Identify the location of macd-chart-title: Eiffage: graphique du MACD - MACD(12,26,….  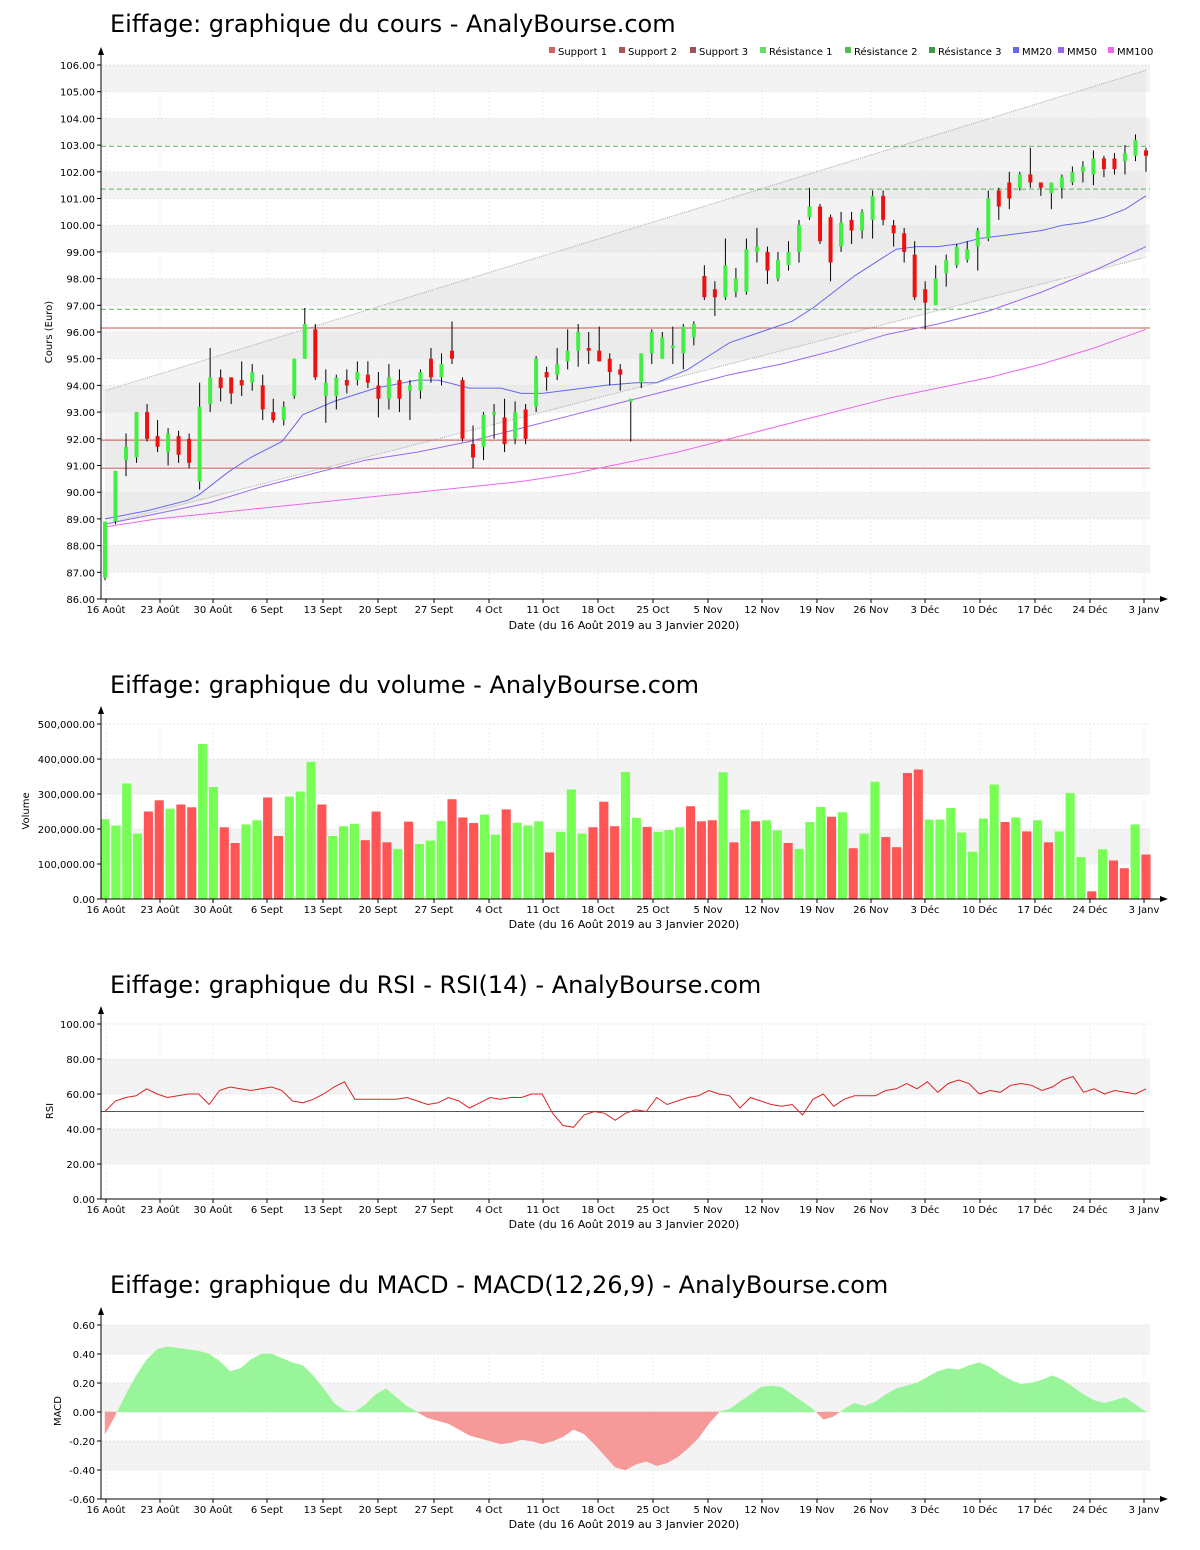
(499, 1285).